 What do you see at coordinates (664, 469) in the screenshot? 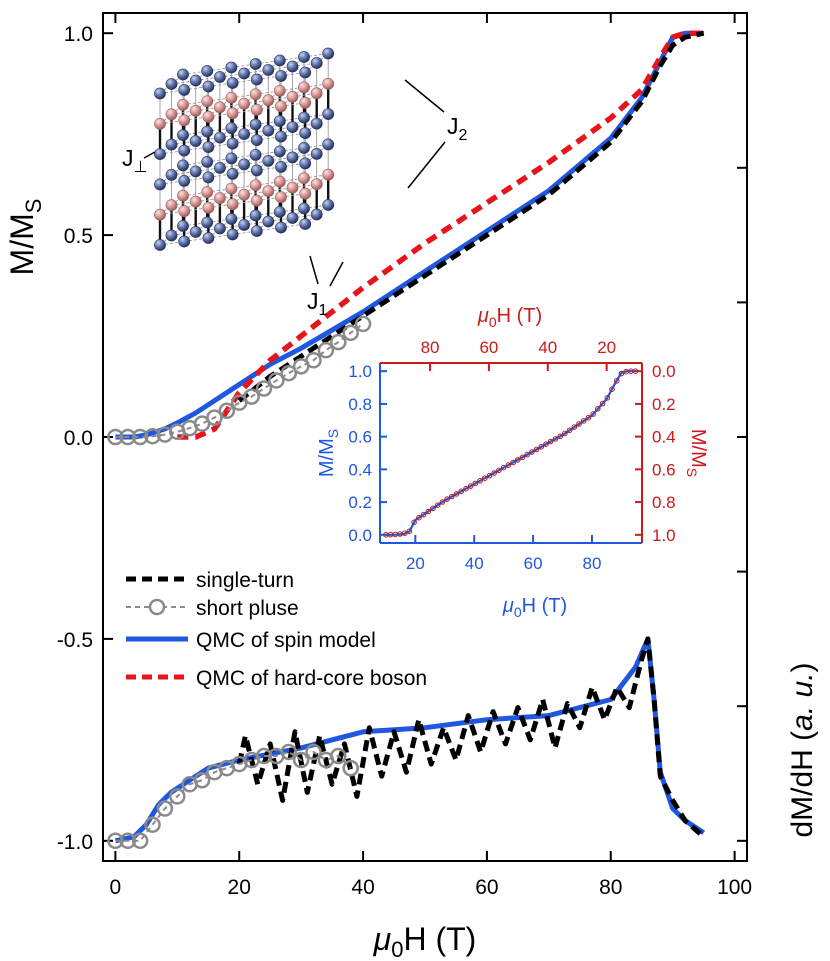
I see `inset-right-ytick-label: 0.6` at bounding box center [664, 469].